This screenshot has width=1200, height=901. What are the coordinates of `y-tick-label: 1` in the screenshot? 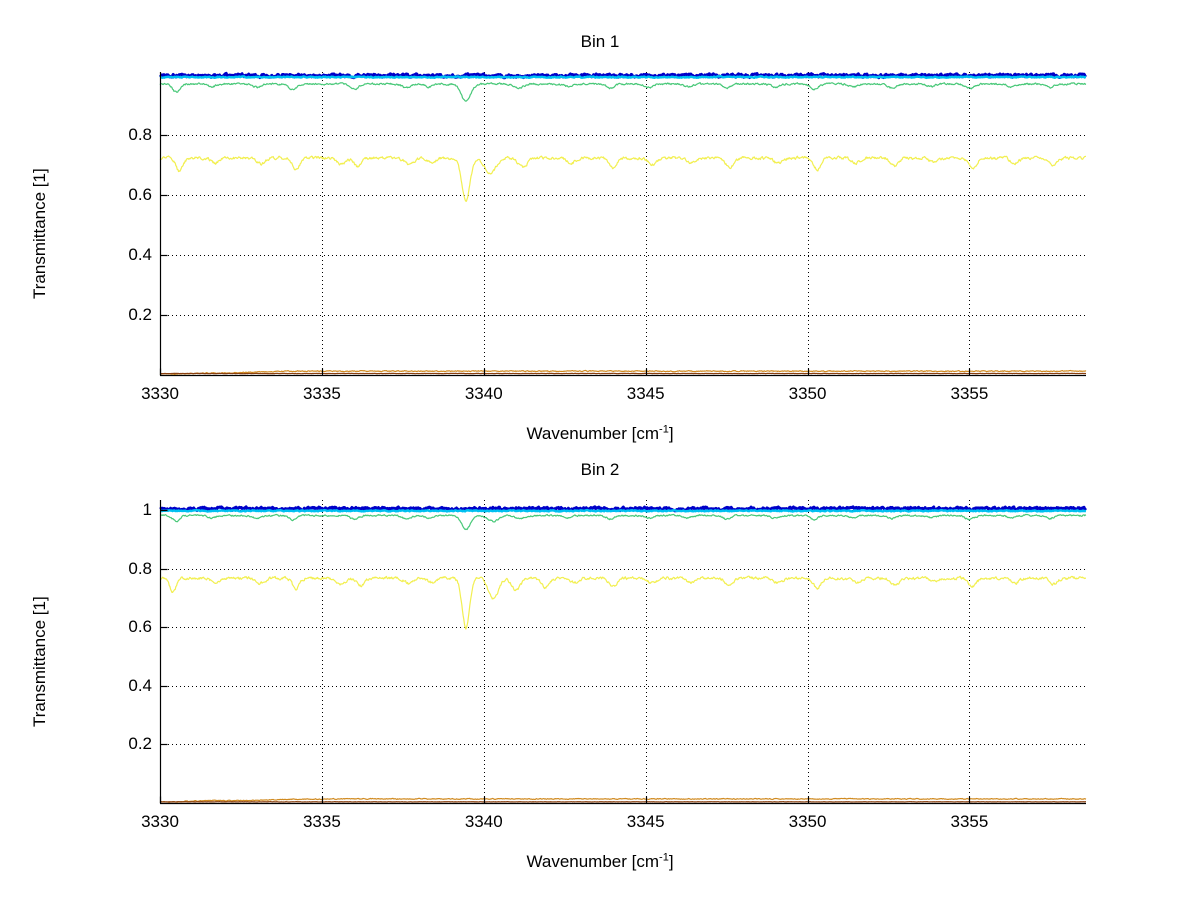 It's located at (147, 510).